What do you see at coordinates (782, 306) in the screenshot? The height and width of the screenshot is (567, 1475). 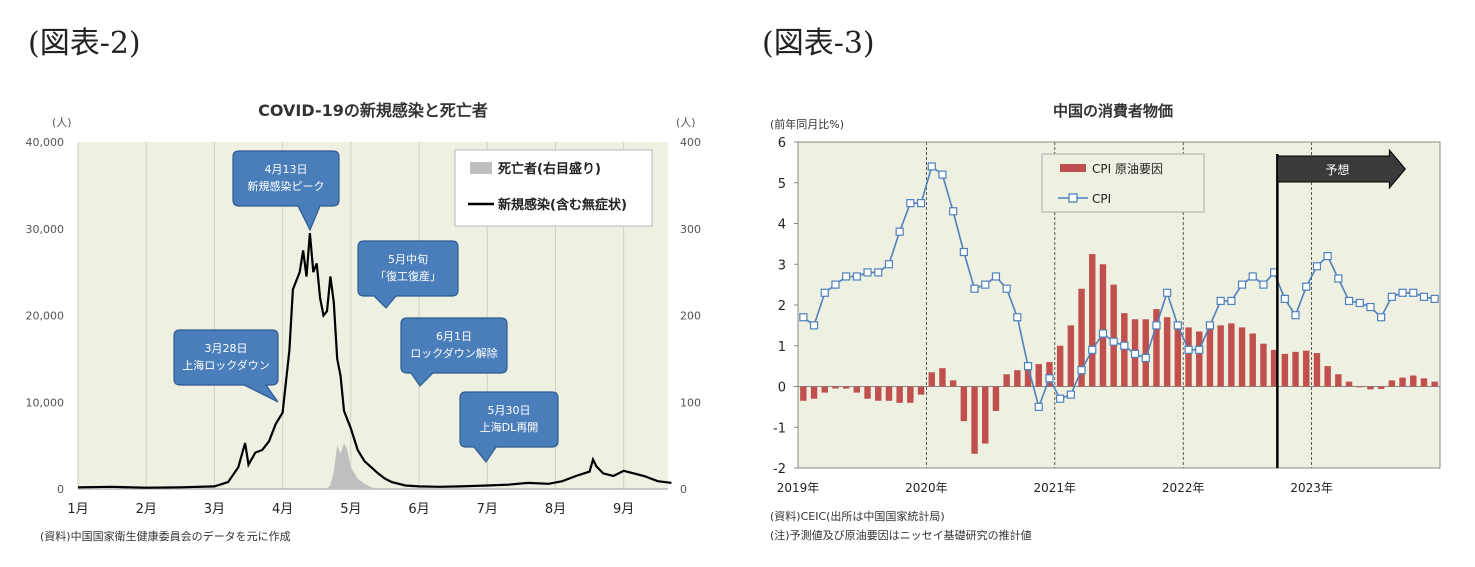 I see `y-tick-label: 2` at bounding box center [782, 306].